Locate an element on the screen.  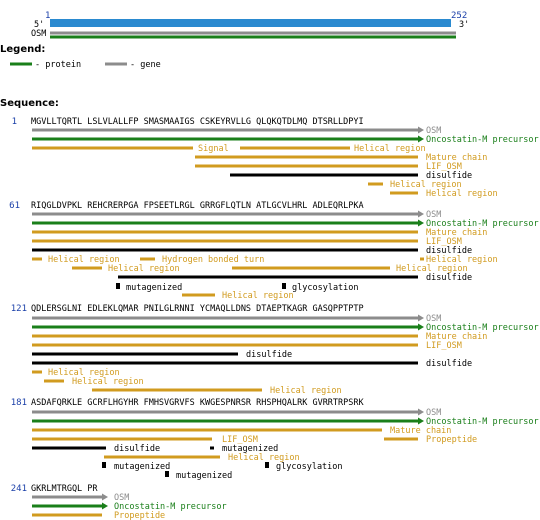
block-start-number: 181 is located at coordinates (19, 403).